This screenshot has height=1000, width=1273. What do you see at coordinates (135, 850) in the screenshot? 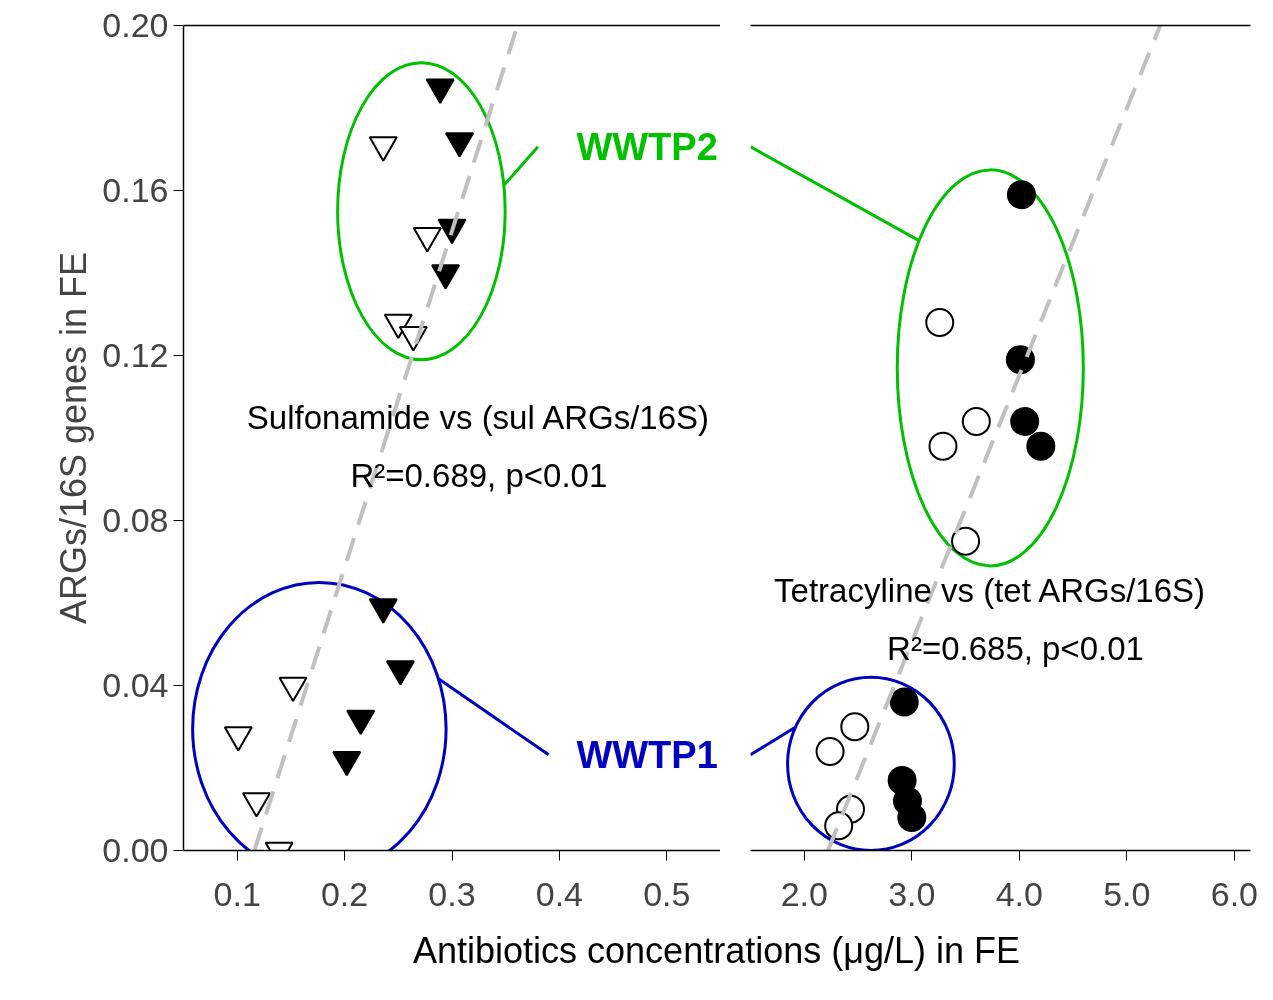
I see `y-tick-label: 0.00` at bounding box center [135, 850].